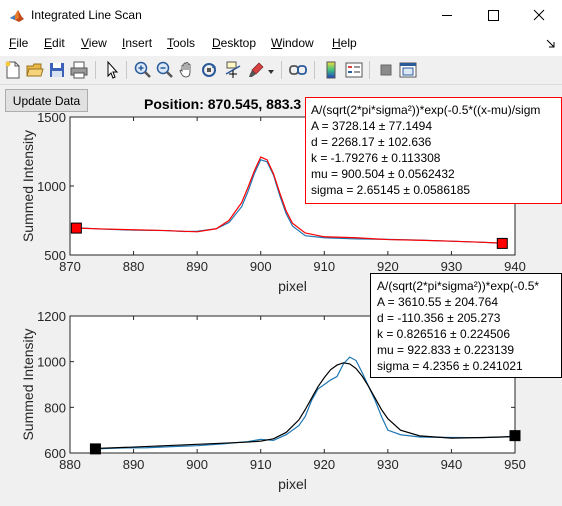  I want to click on close-button, so click(539, 15).